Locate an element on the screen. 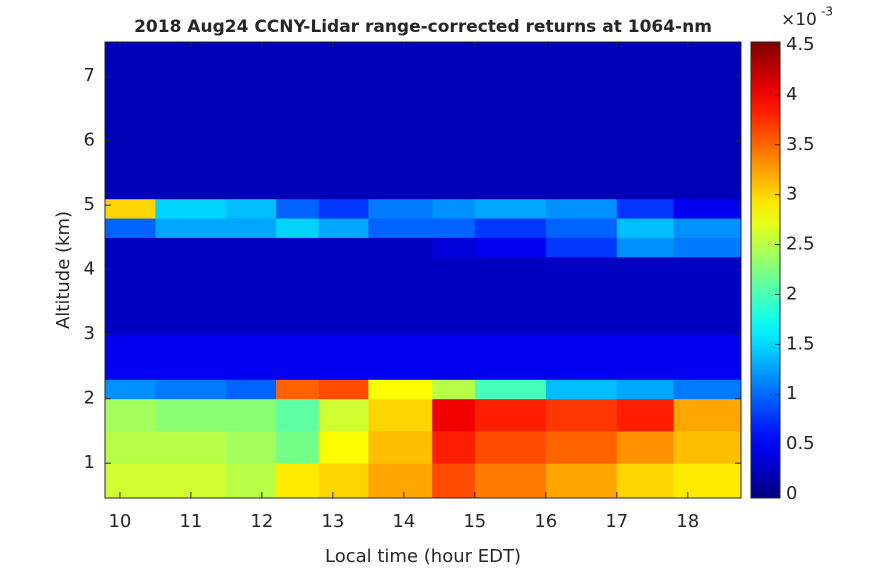 The width and height of the screenshot is (884, 572). x-tick-label: 18 is located at coordinates (687, 521).